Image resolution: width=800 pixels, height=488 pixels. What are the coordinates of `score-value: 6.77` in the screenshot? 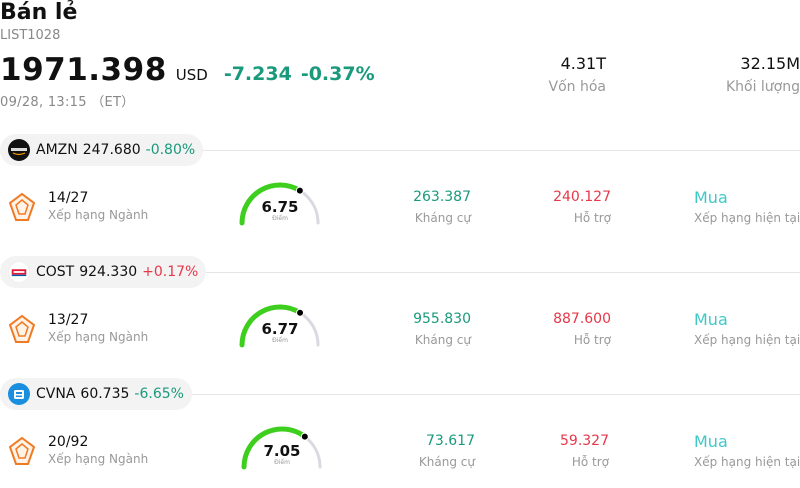 It's located at (280, 329).